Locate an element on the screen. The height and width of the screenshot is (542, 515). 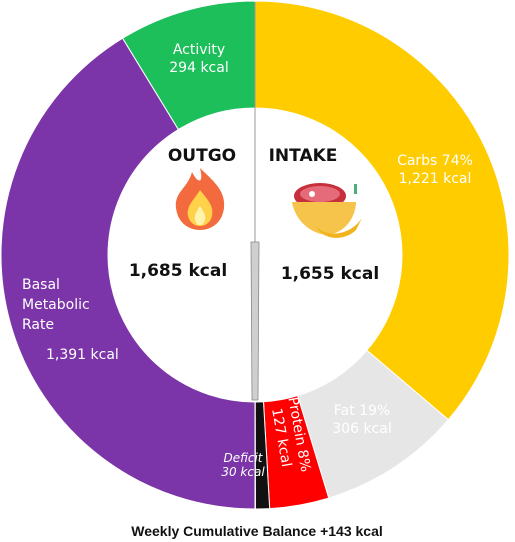
donut-segment-activity is located at coordinates (188, 65).